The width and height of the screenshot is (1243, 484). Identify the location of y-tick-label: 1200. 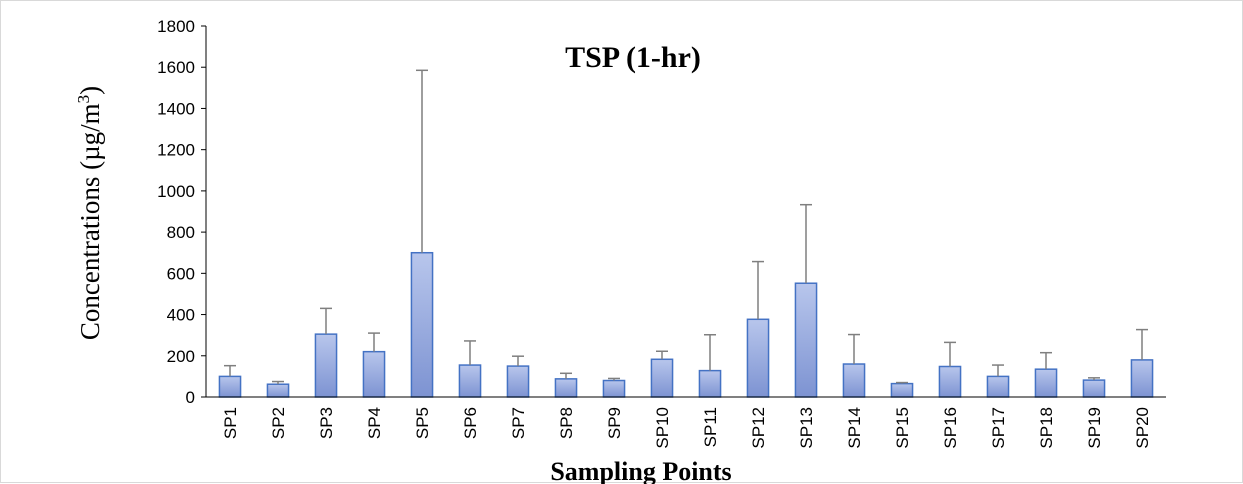
(176, 150).